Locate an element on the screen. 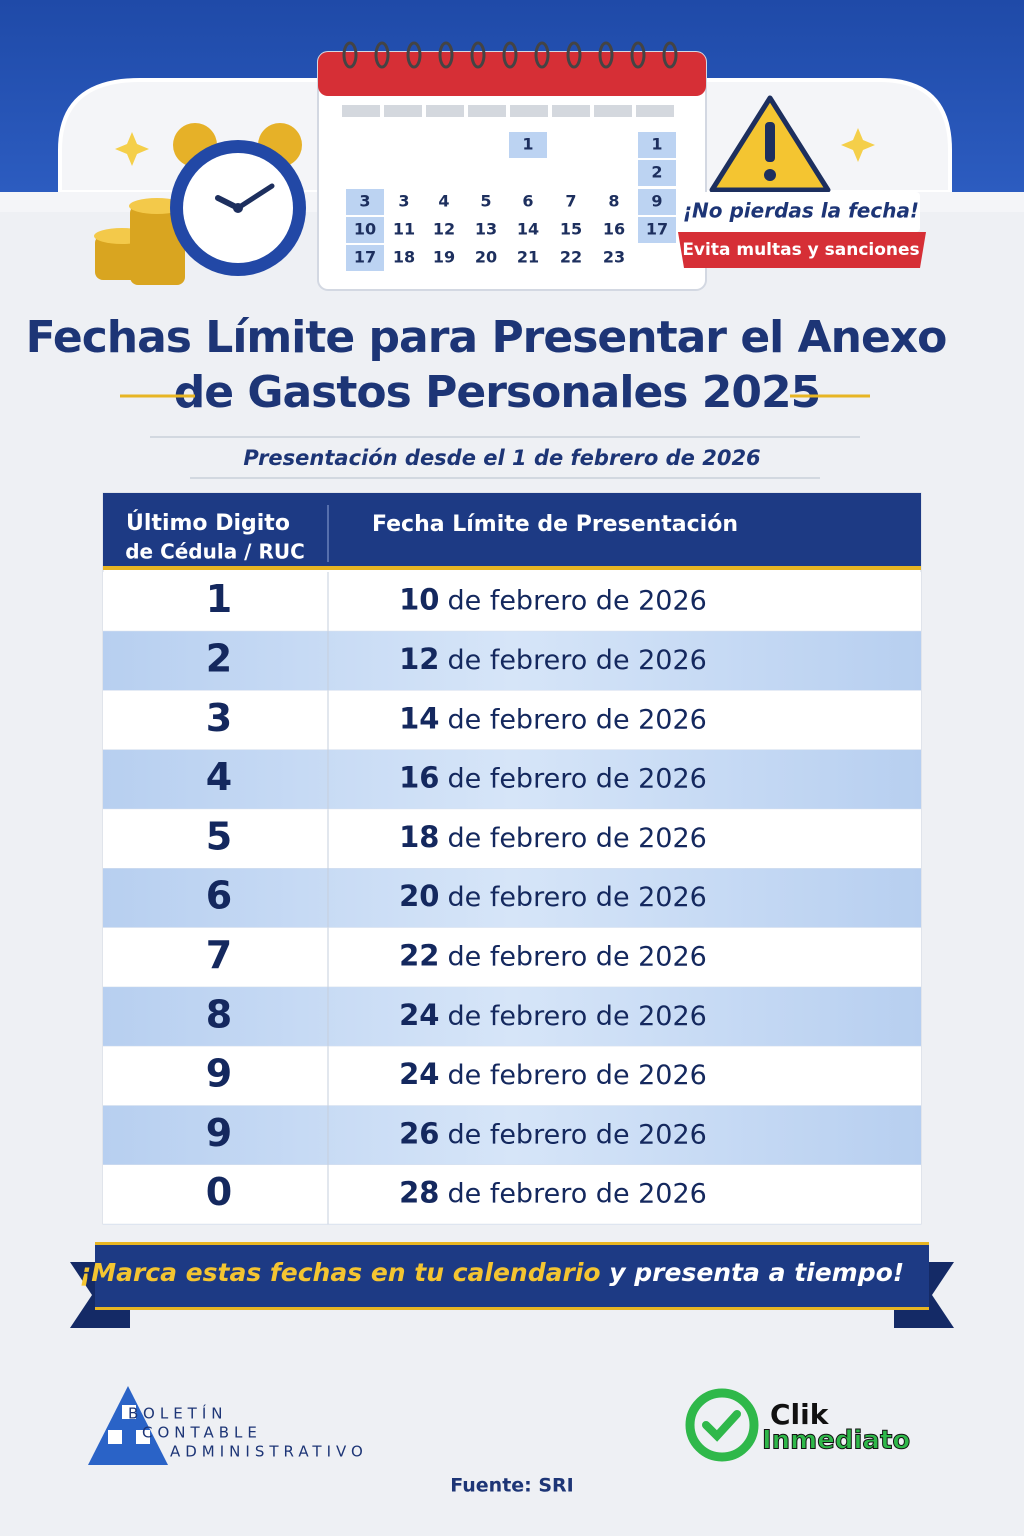 This screenshot has width=1024, height=1536. calendar-day: 13 is located at coordinates (486, 229).